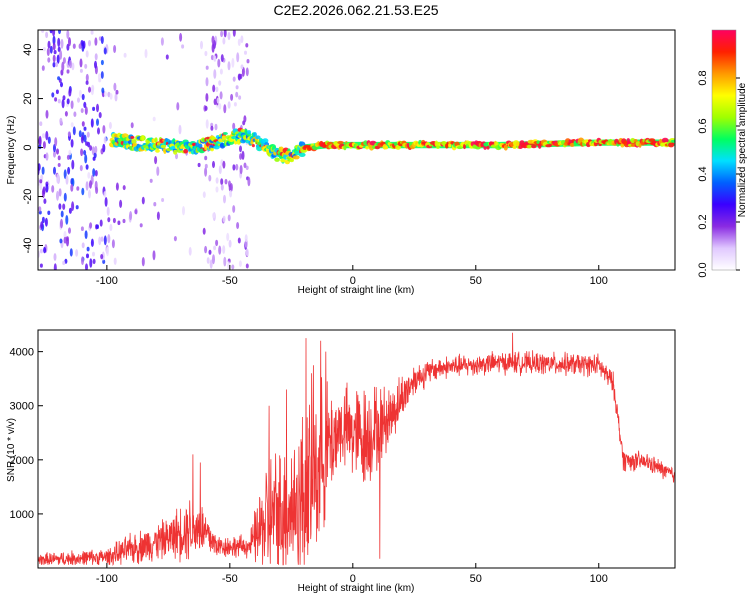 This screenshot has height=600, width=750. Describe the element at coordinates (28, 147) in the screenshot. I see `spectrogram-y-tick-label: 0` at that location.